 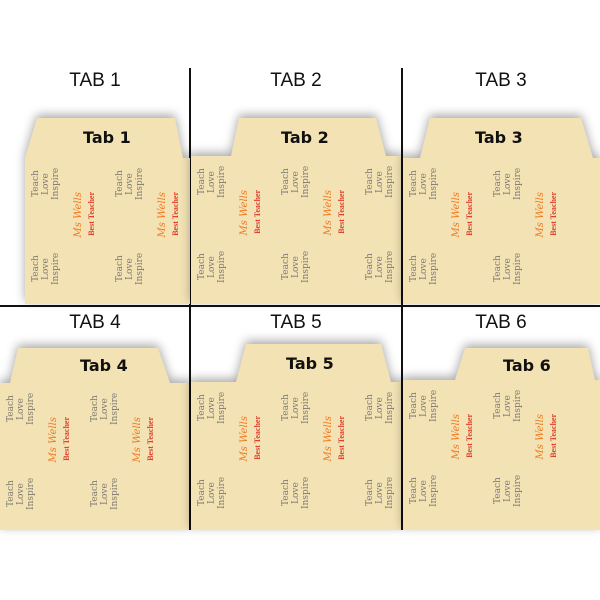 I want to click on tab-text: Tab 6, so click(x=527, y=365).